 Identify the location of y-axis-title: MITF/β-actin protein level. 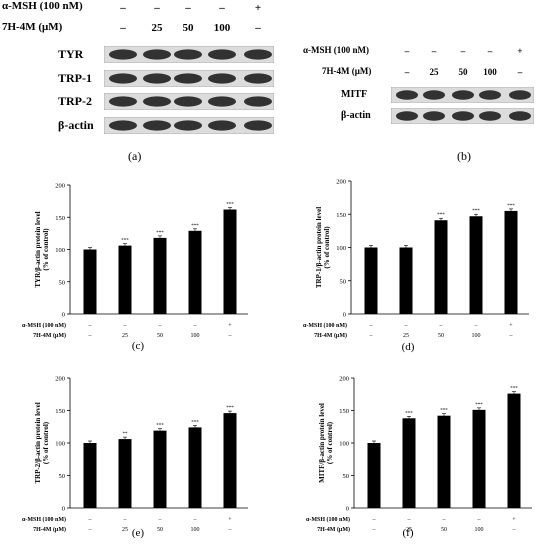
(322, 443).